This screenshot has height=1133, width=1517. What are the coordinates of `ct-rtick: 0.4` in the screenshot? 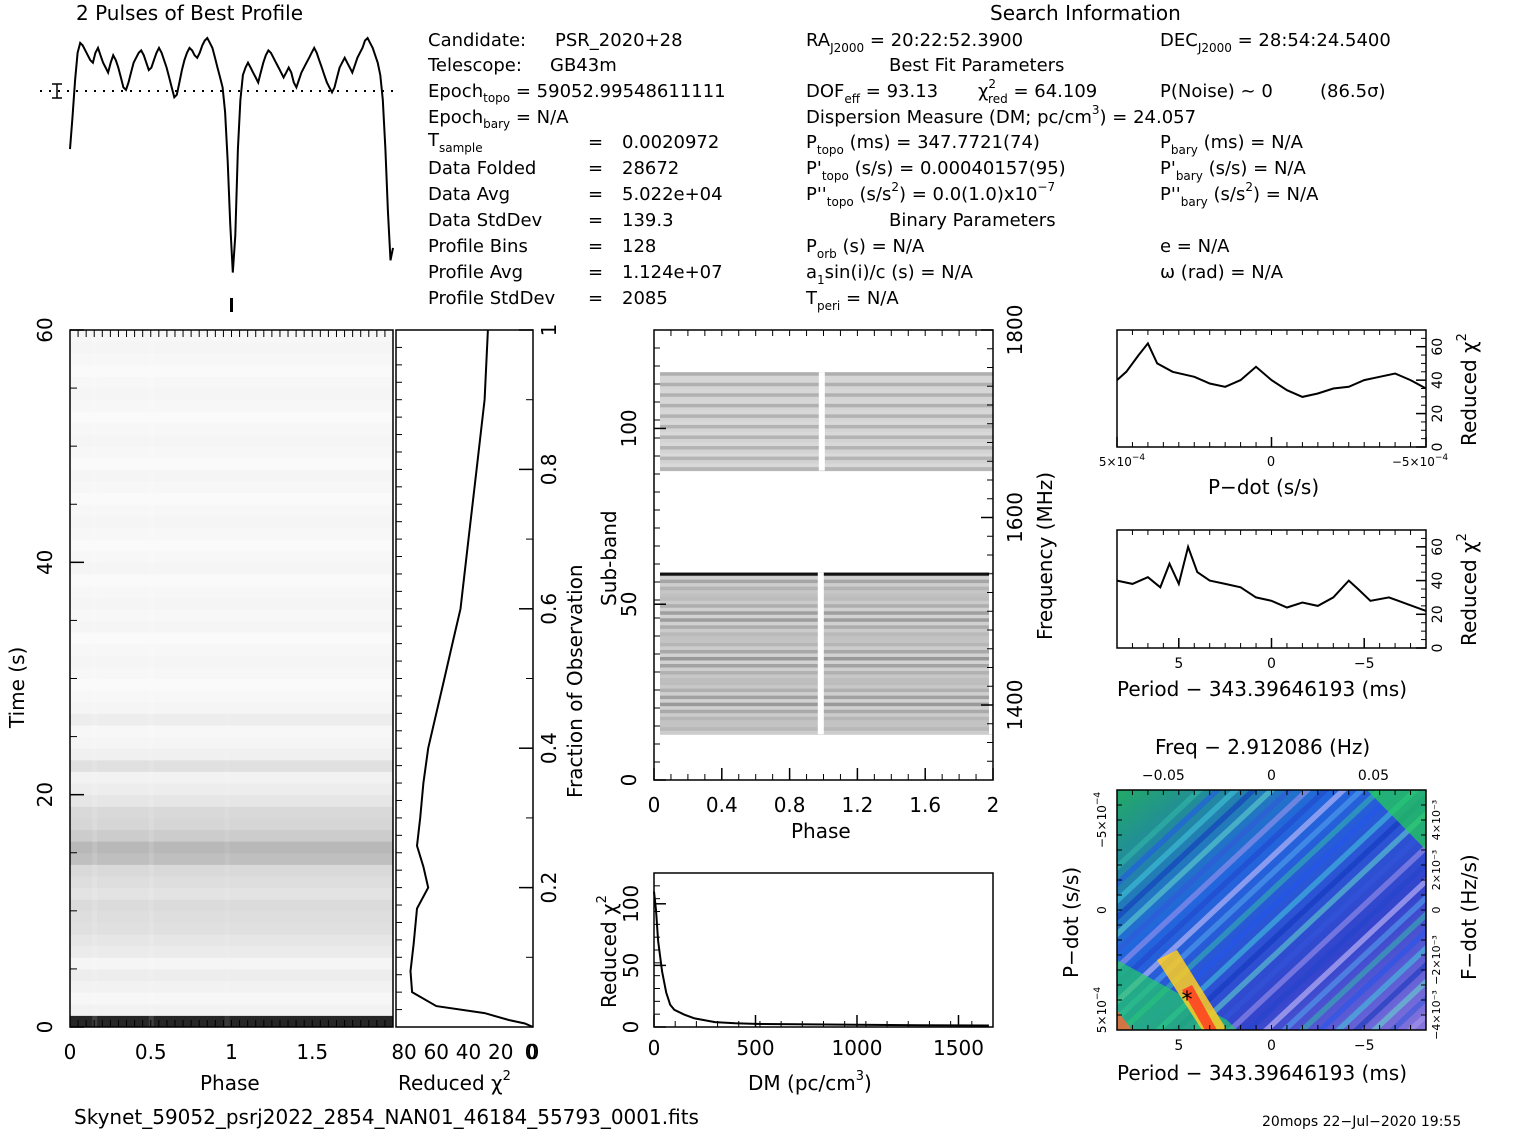 It's located at (549, 748).